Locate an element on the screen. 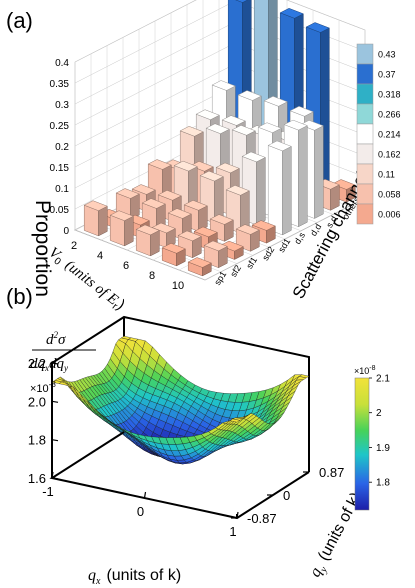  panel-b-y-tick-label: 0.87 is located at coordinates (331, 472).